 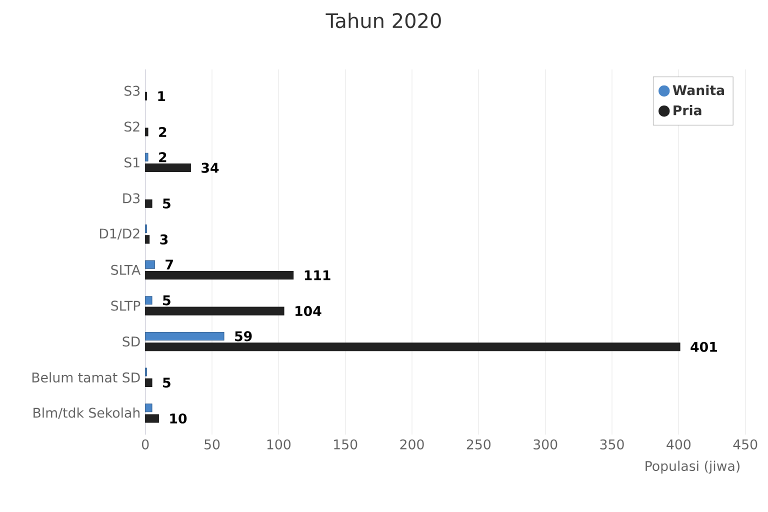 What do you see at coordinates (132, 162) in the screenshot?
I see `y-tick-label: S1` at bounding box center [132, 162].